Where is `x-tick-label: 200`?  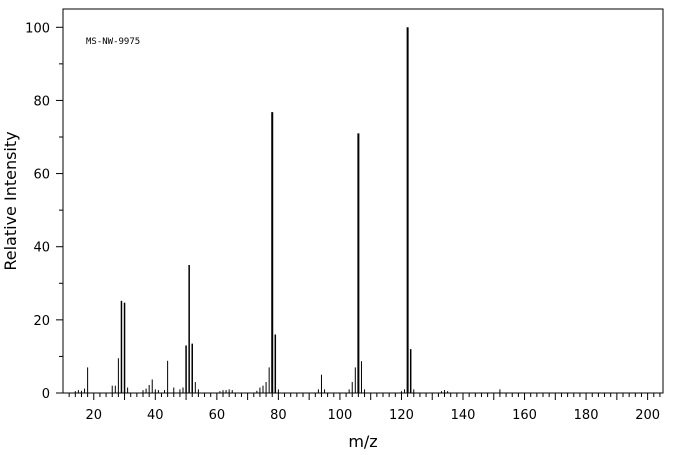
x-tick-label: 200 is located at coordinates (647, 415).